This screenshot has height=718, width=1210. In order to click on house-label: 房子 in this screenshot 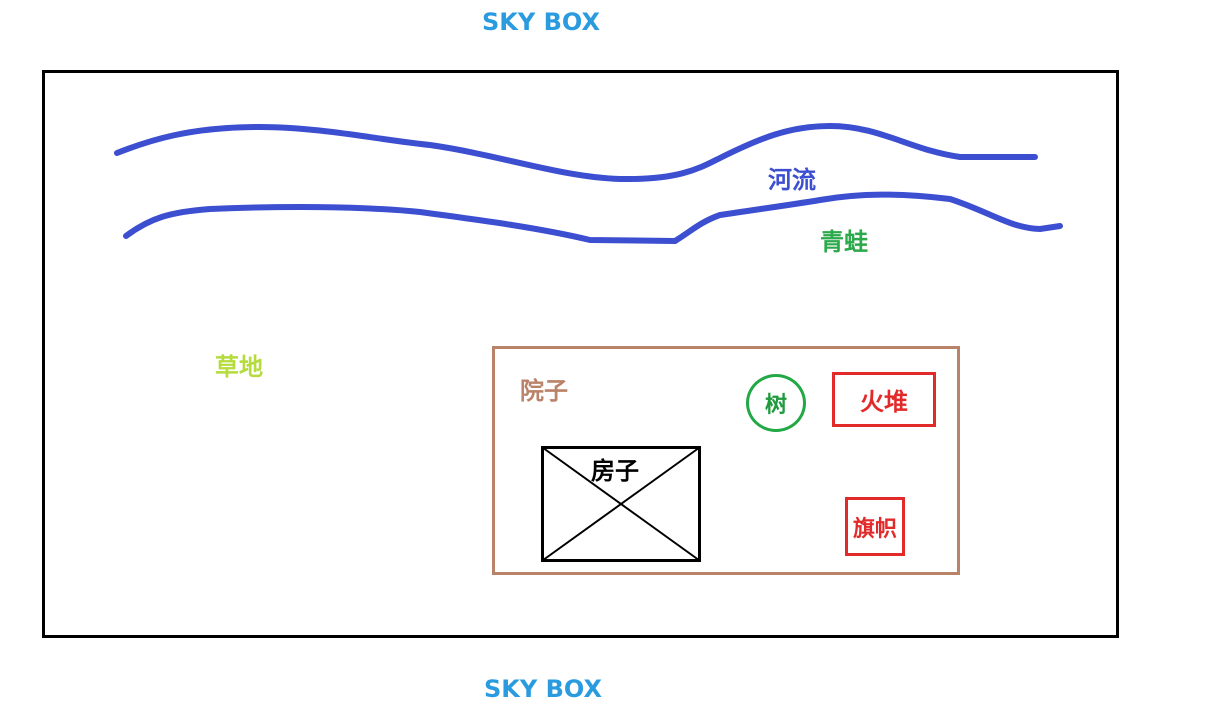, I will do `click(615, 471)`.